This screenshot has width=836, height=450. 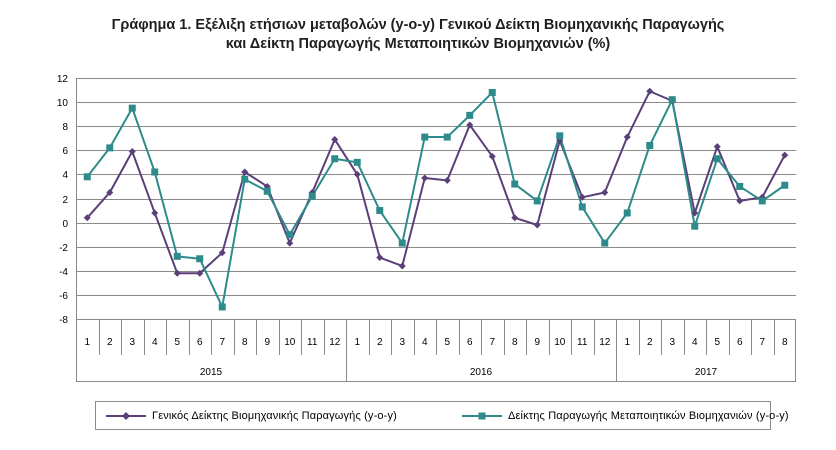 I want to click on year-label: 2017, so click(x=706, y=372).